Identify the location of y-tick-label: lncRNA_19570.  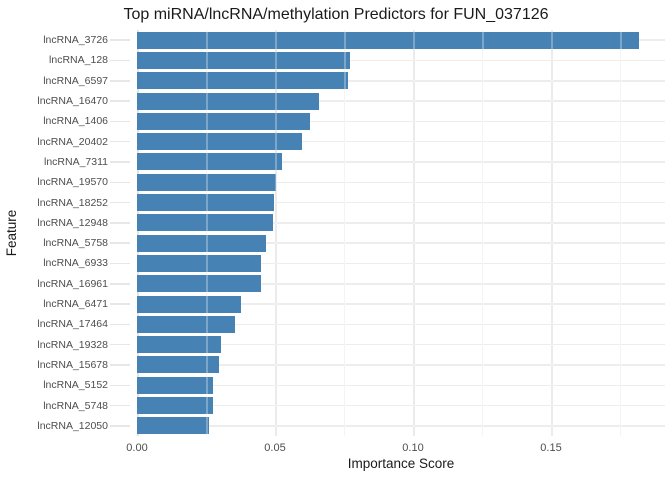
(72, 182).